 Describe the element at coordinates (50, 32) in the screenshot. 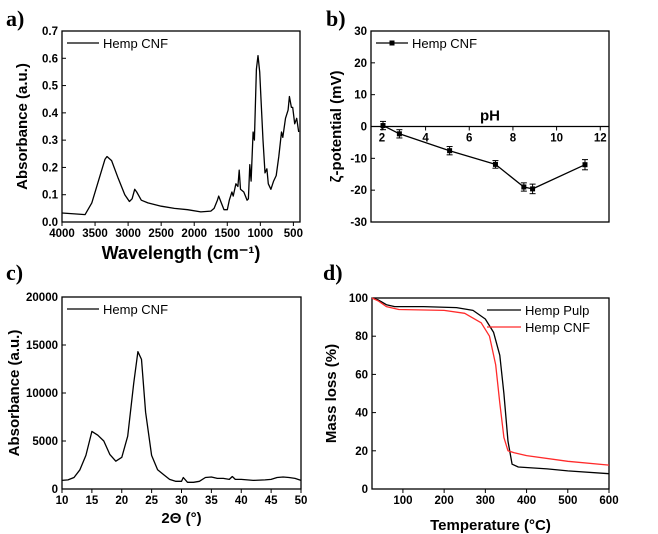

I see `y-tick-label: 0.7` at that location.